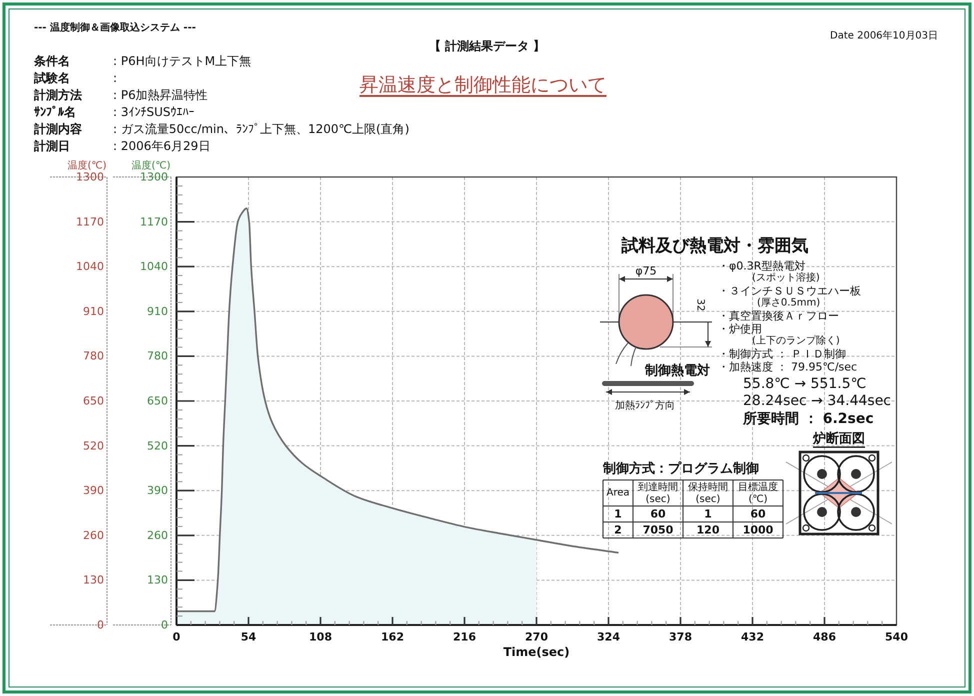 The width and height of the screenshot is (974, 696). Describe the element at coordinates (796, 340) in the screenshot. I see `annotation: (上下のランプ除く)` at that location.